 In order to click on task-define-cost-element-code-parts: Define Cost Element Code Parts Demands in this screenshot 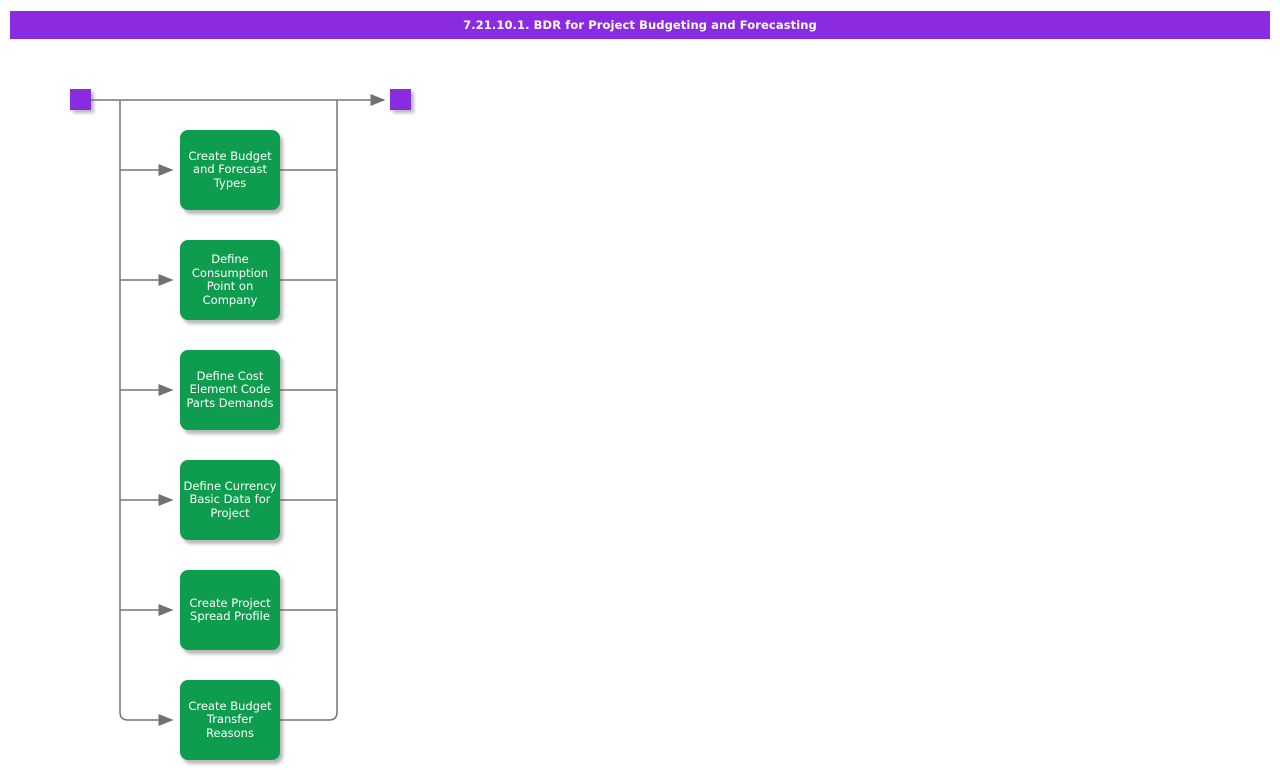, I will do `click(230, 390)`.